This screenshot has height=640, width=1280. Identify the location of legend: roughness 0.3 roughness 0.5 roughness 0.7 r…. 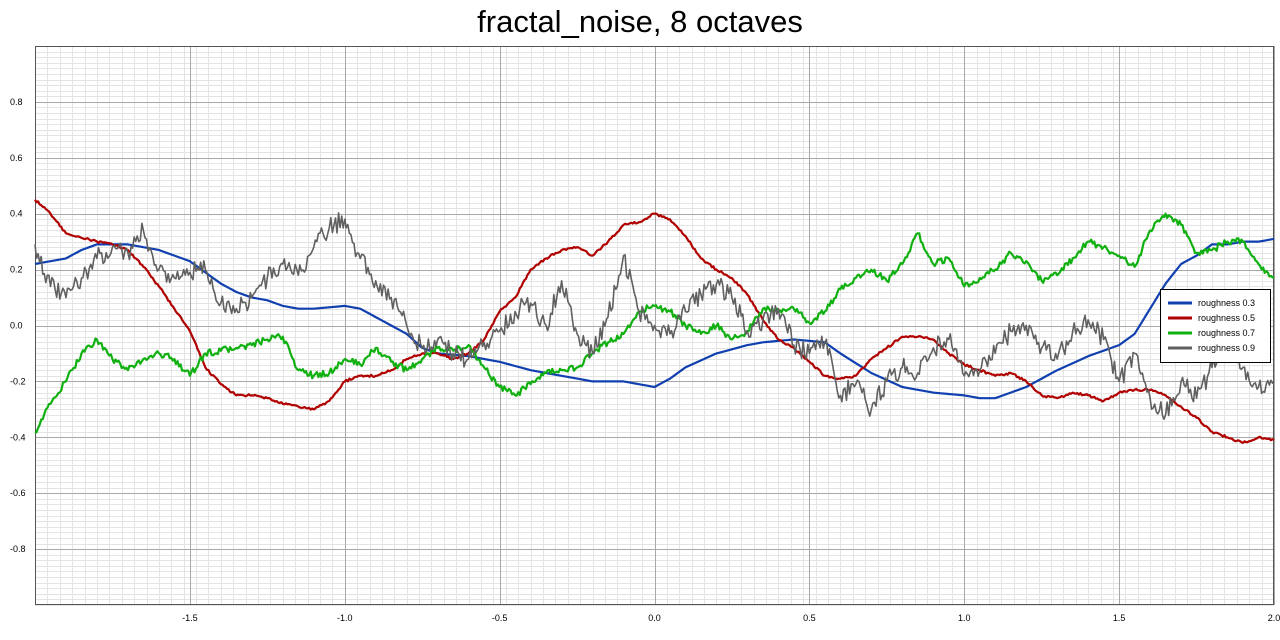
(1215, 326).